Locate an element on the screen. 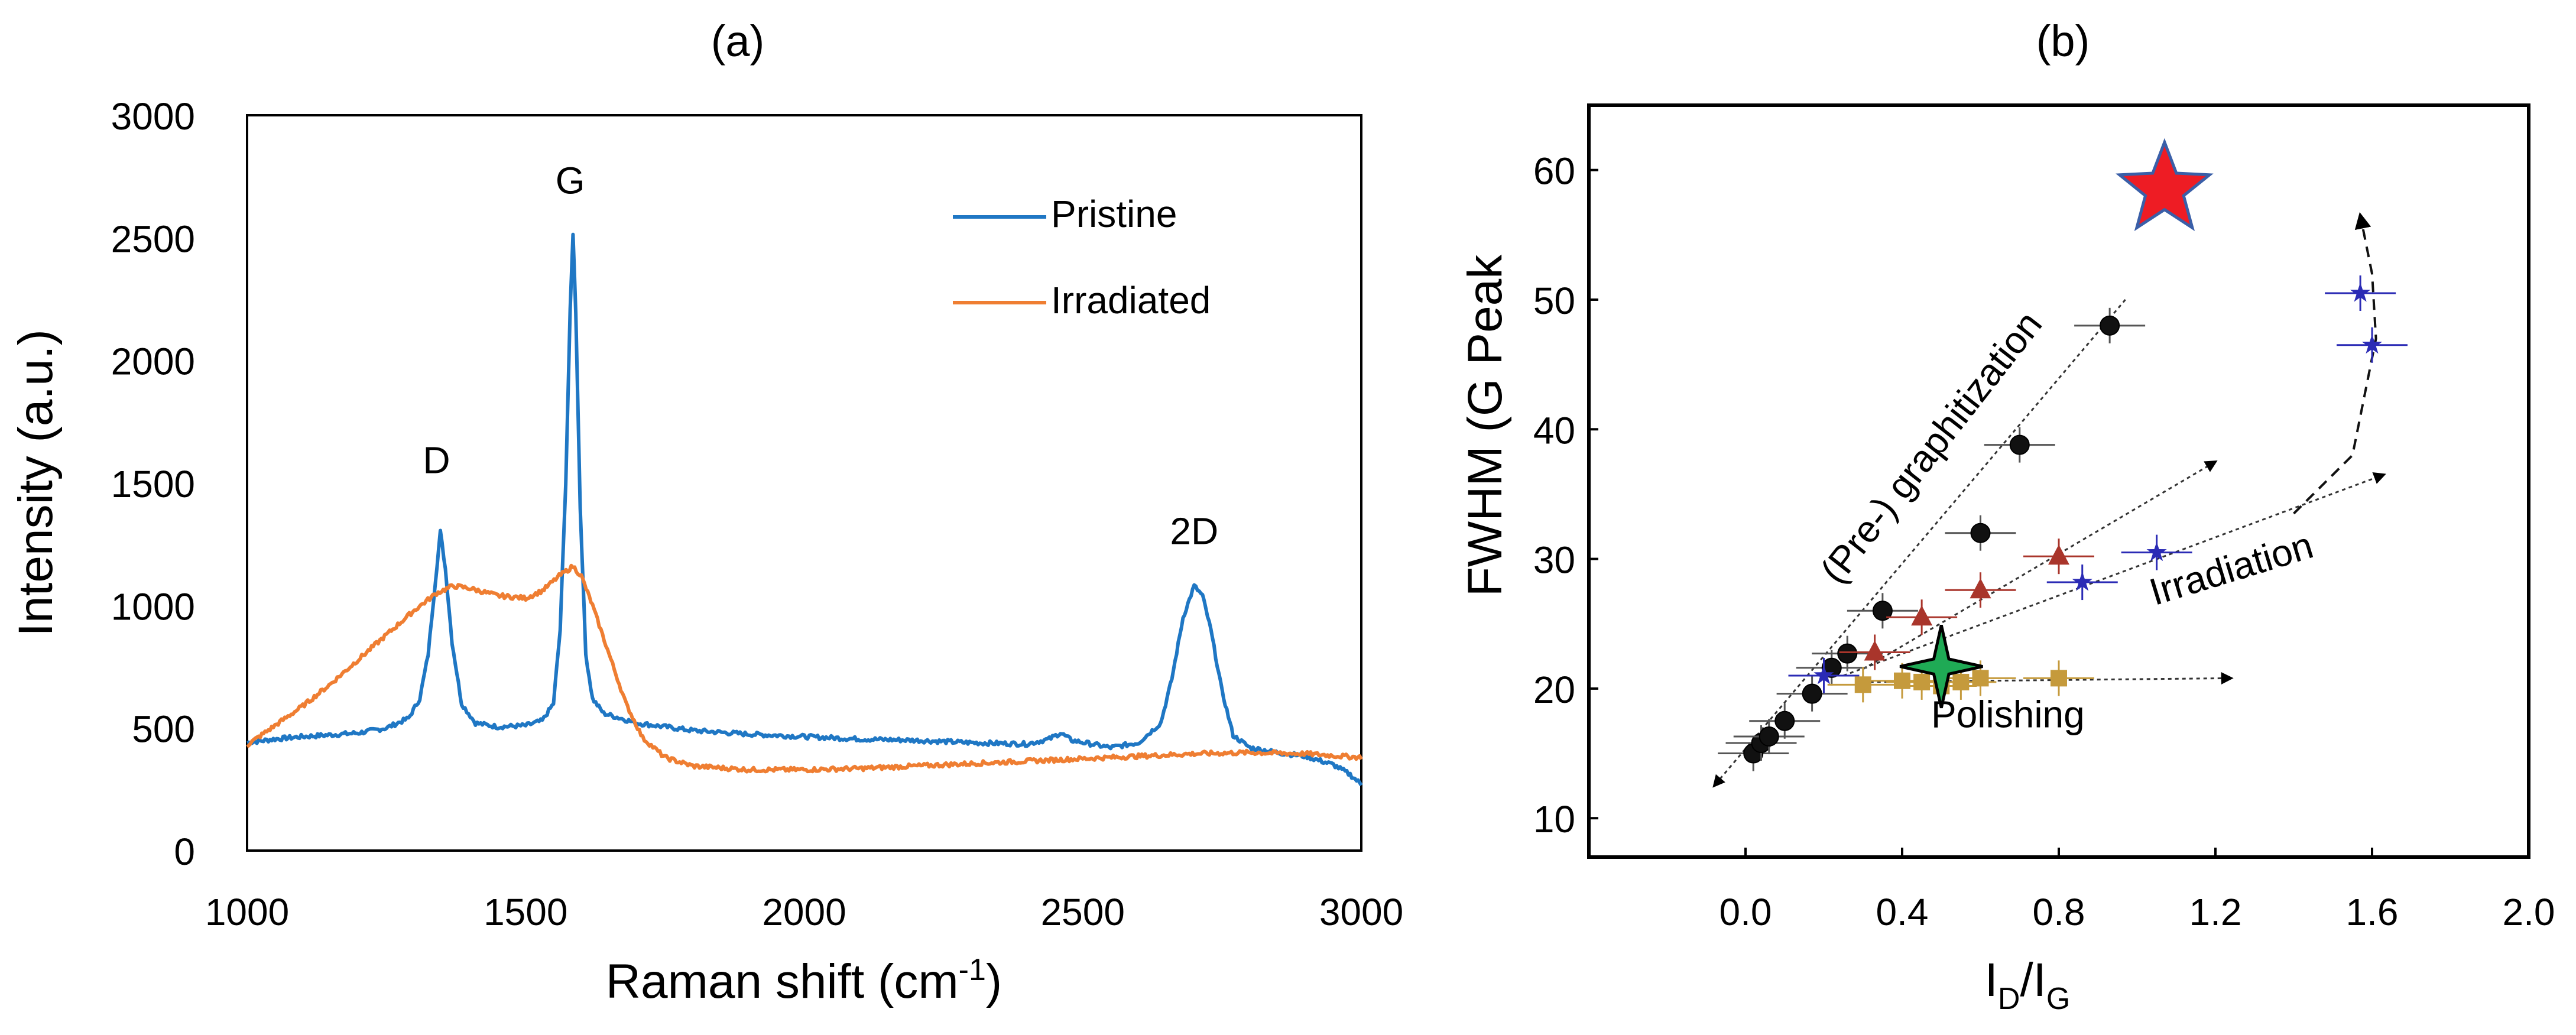 The image size is (2576, 1035). panel-b-x-label: ID/IG is located at coordinates (2028, 984).